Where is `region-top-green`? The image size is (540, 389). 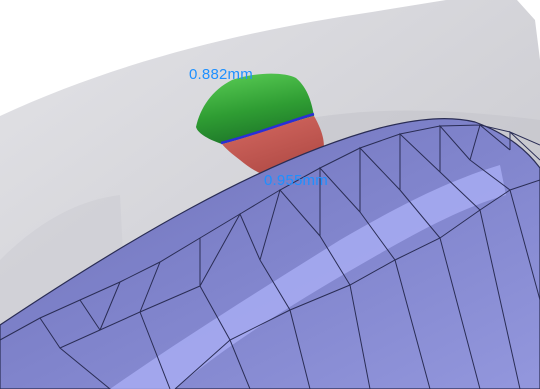 region-top-green is located at coordinates (255, 108).